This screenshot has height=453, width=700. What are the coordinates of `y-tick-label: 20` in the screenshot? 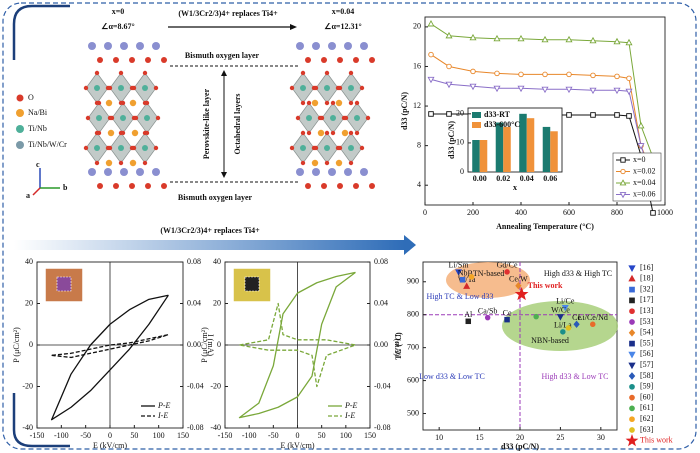 It's located at (460, 113).